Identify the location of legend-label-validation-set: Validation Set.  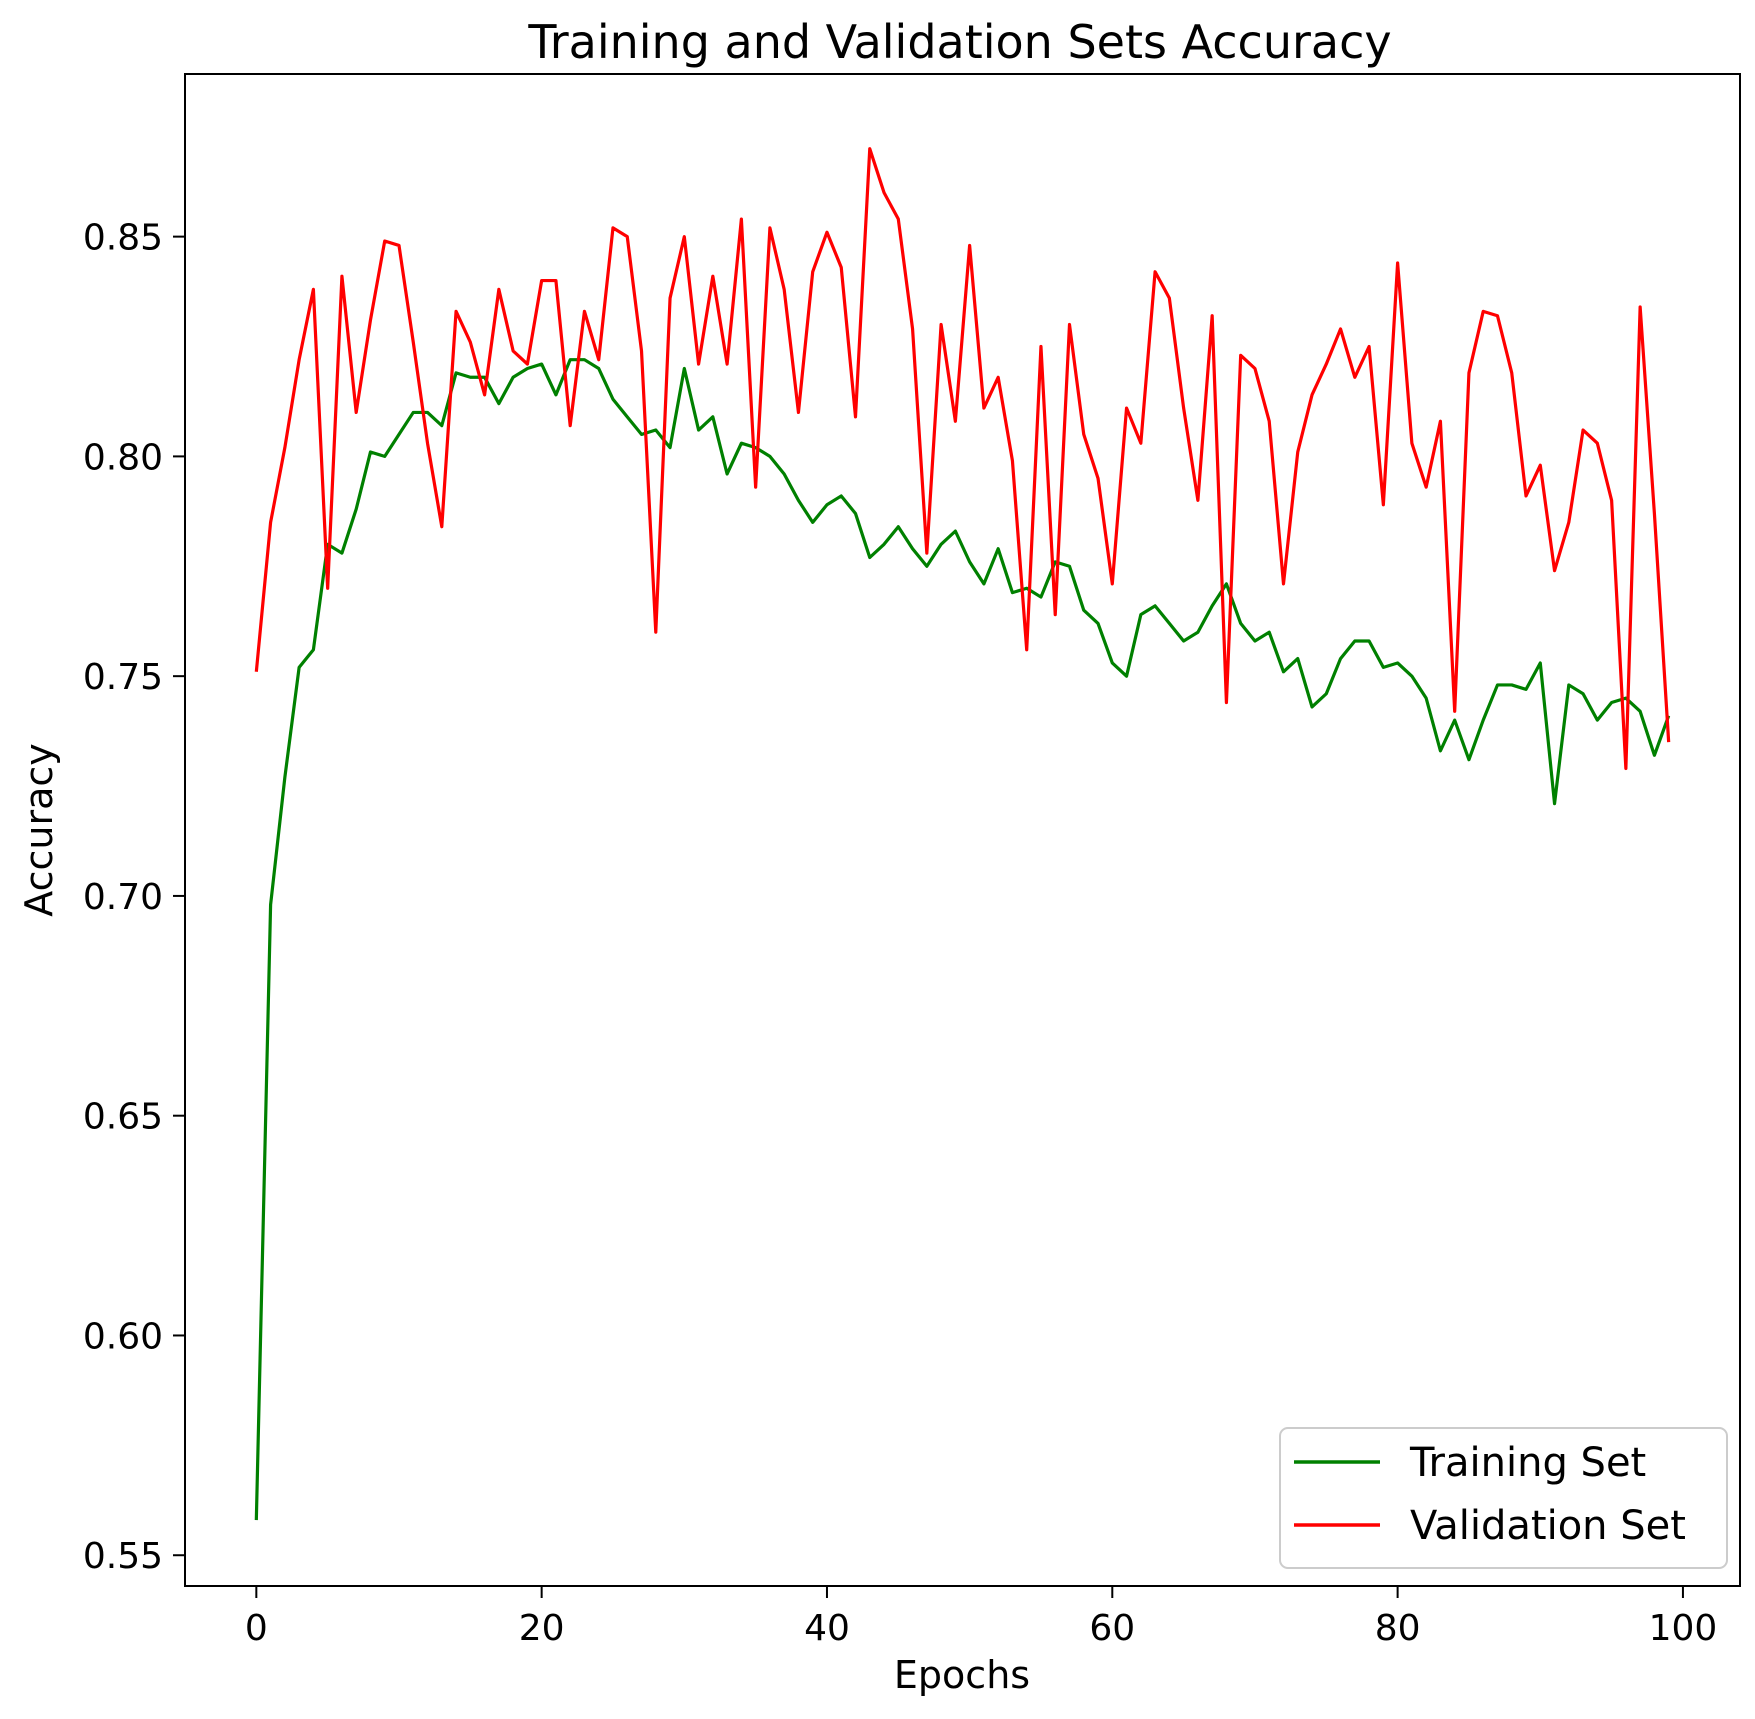
(1548, 1526).